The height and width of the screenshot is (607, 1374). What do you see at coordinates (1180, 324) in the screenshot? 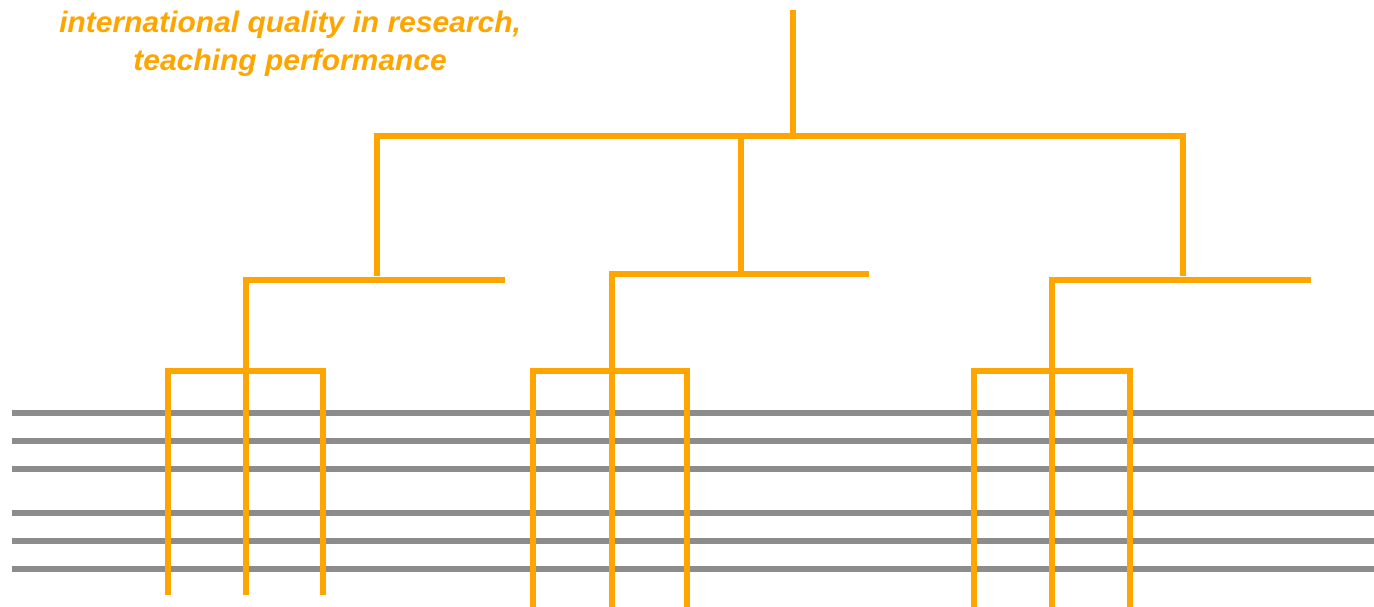
I see `branch-right` at bounding box center [1180, 324].